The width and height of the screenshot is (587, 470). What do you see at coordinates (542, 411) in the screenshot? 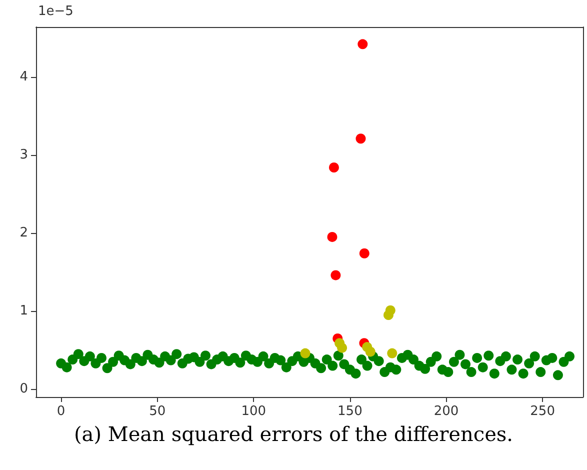
I see `x-tick-label: 250` at bounding box center [542, 411].